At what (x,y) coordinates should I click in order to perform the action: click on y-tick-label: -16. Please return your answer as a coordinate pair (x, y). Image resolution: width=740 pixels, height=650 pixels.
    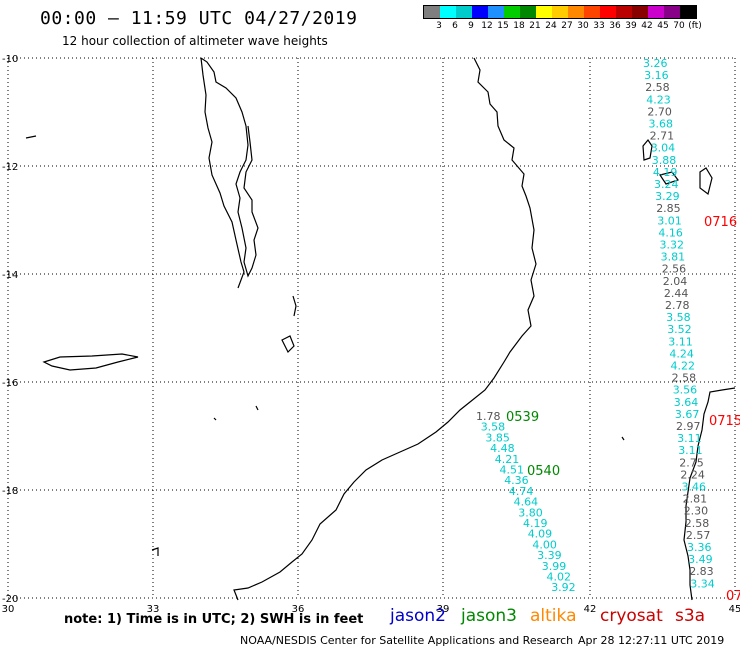
    Looking at the image, I should click on (10, 383).